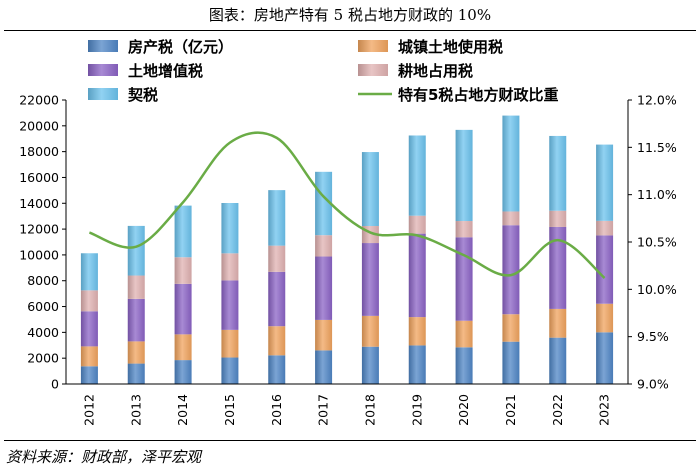  Describe the element at coordinates (43, 280) in the screenshot. I see `left-axis-tick-label: 8000` at that location.